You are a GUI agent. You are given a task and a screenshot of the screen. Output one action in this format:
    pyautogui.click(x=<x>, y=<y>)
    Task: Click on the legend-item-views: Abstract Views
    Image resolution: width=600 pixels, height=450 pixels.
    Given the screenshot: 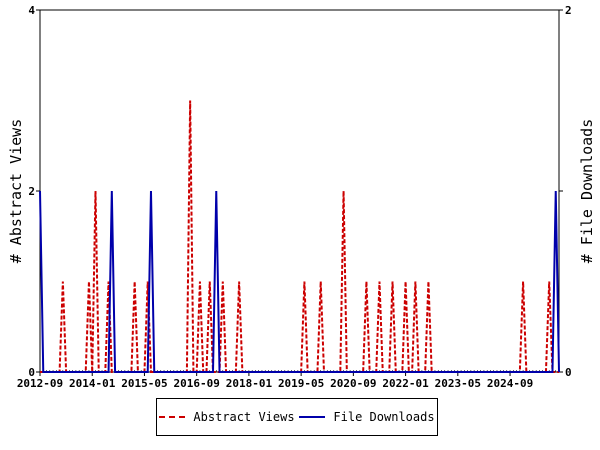 What is the action you would take?
    pyautogui.click(x=227, y=417)
    